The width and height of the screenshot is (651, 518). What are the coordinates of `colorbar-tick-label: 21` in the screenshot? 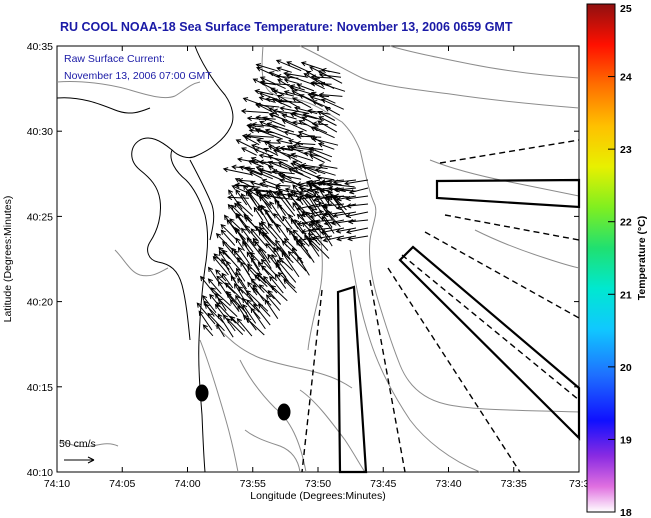 It's located at (626, 295).